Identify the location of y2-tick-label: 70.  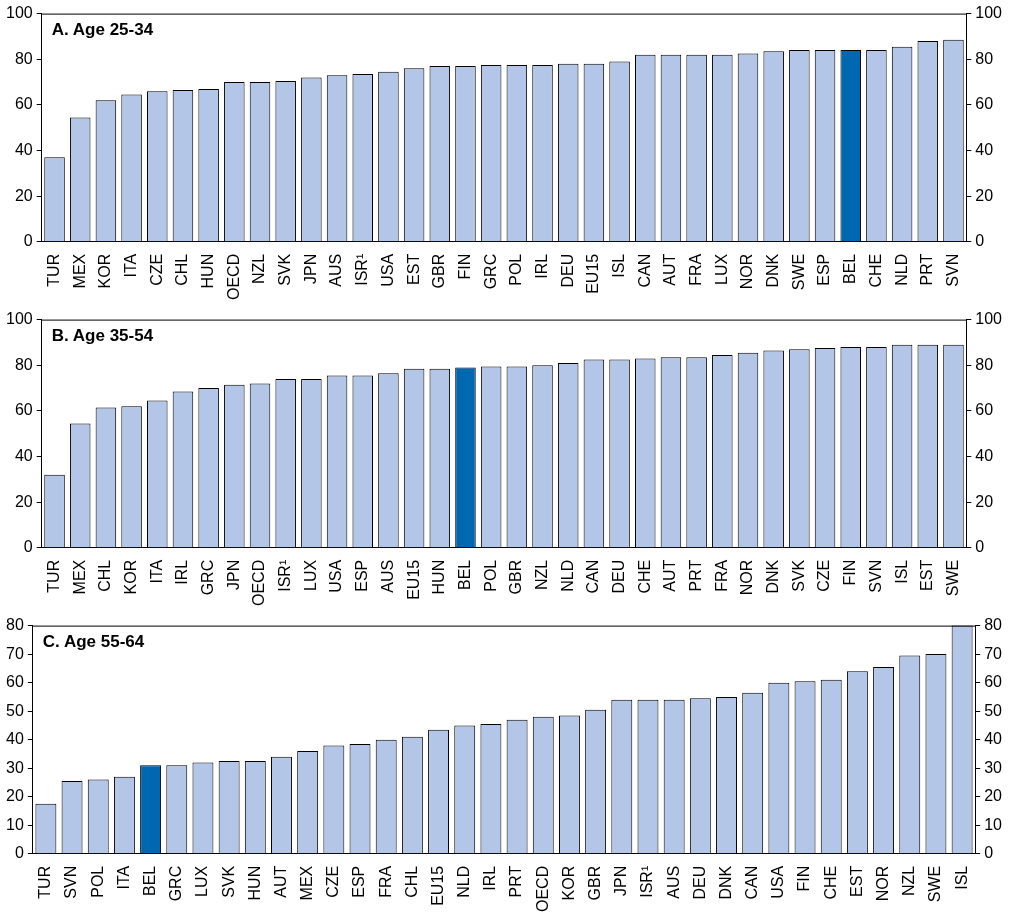
(993, 653).